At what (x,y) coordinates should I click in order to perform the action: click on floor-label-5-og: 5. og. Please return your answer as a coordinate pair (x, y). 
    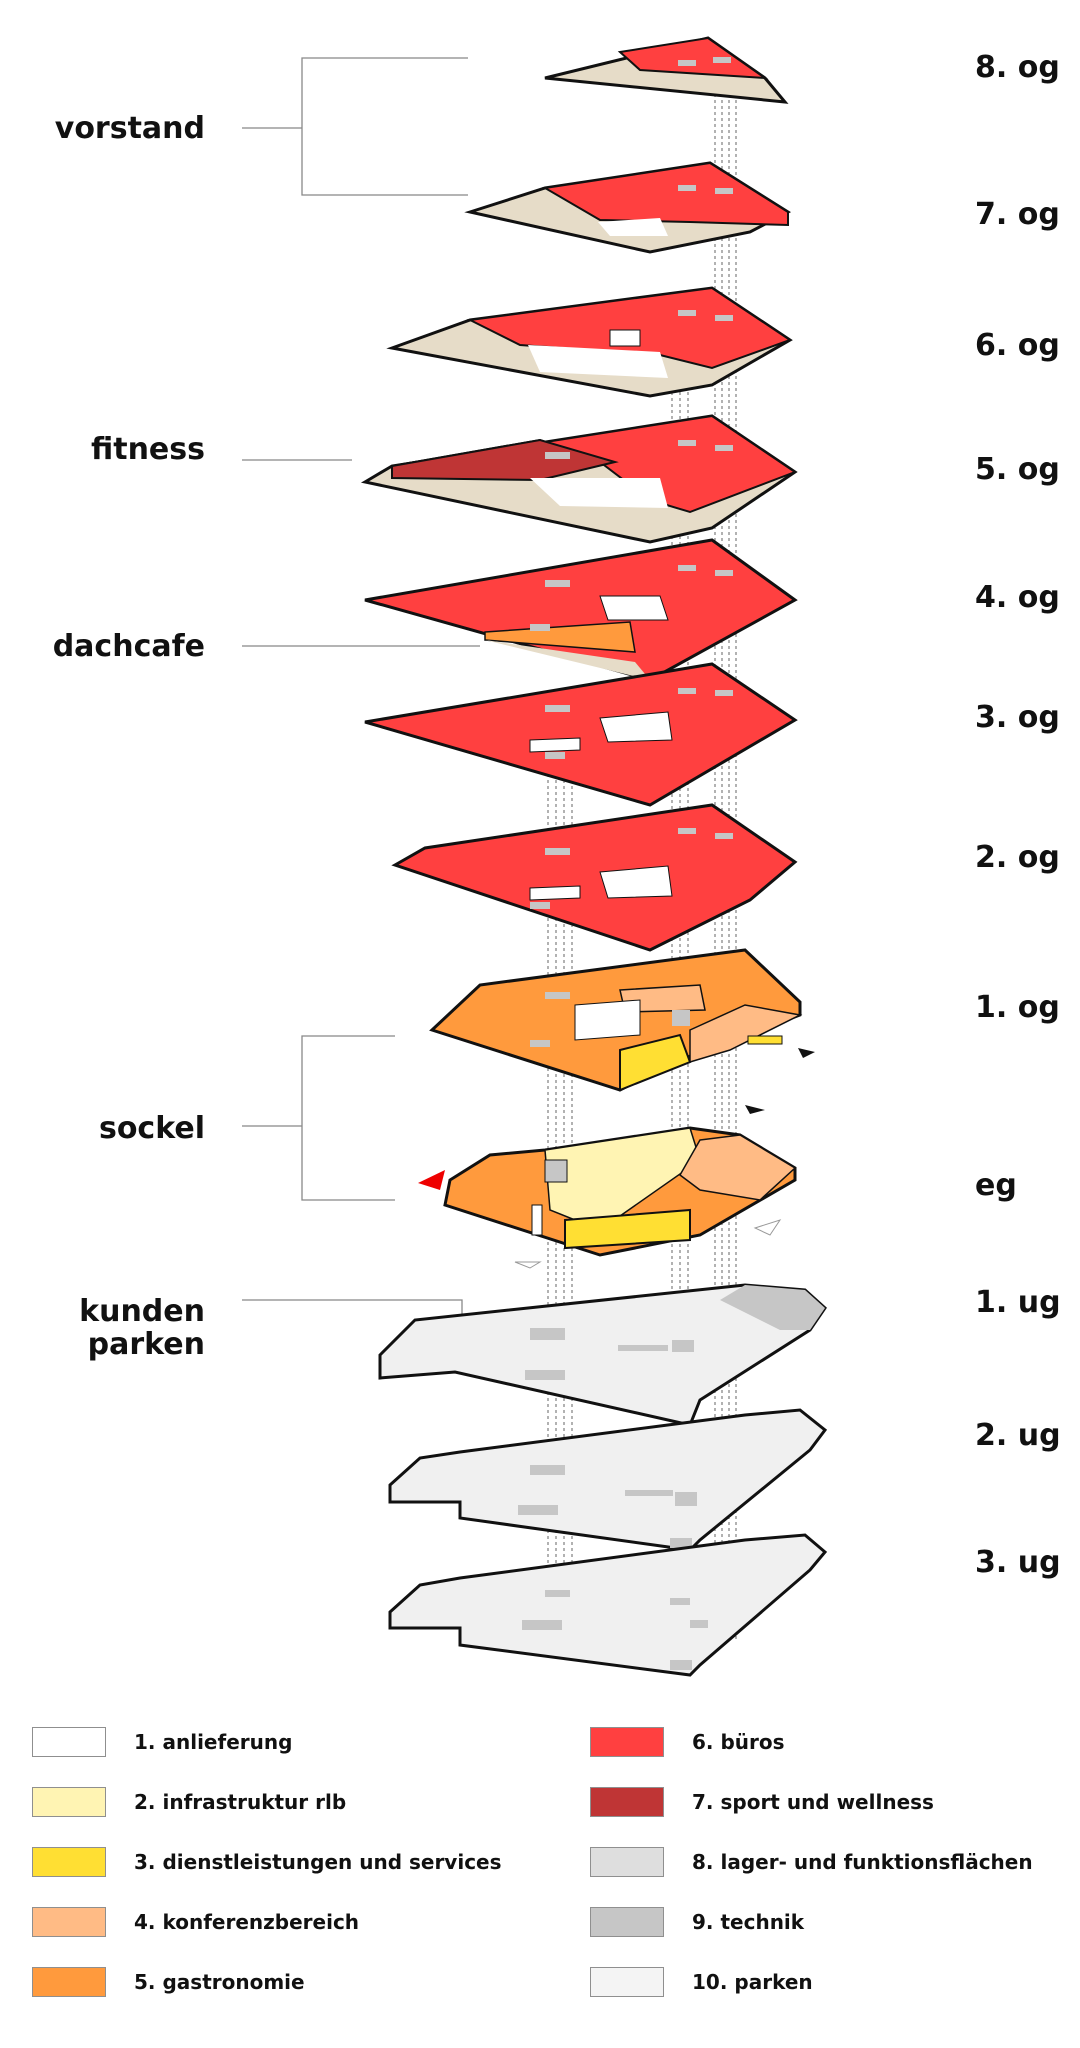
    Looking at the image, I should click on (1017, 469).